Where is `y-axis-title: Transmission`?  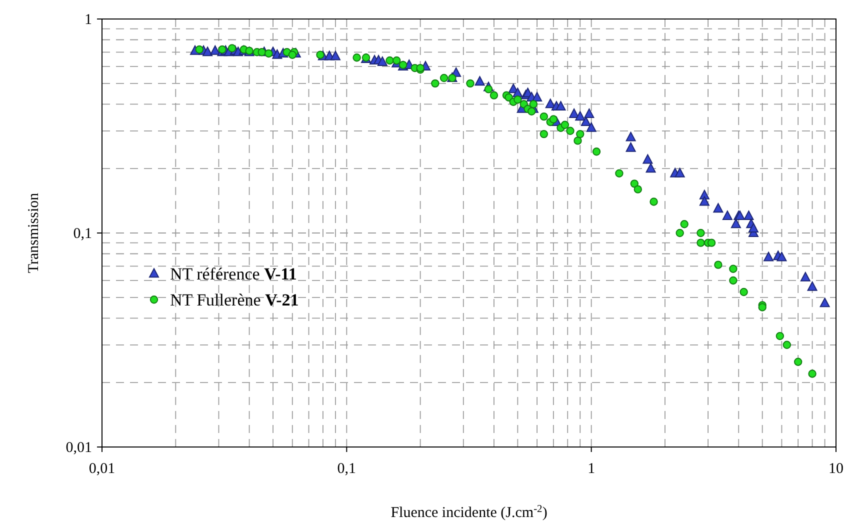 y-axis-title: Transmission is located at coordinates (34, 233).